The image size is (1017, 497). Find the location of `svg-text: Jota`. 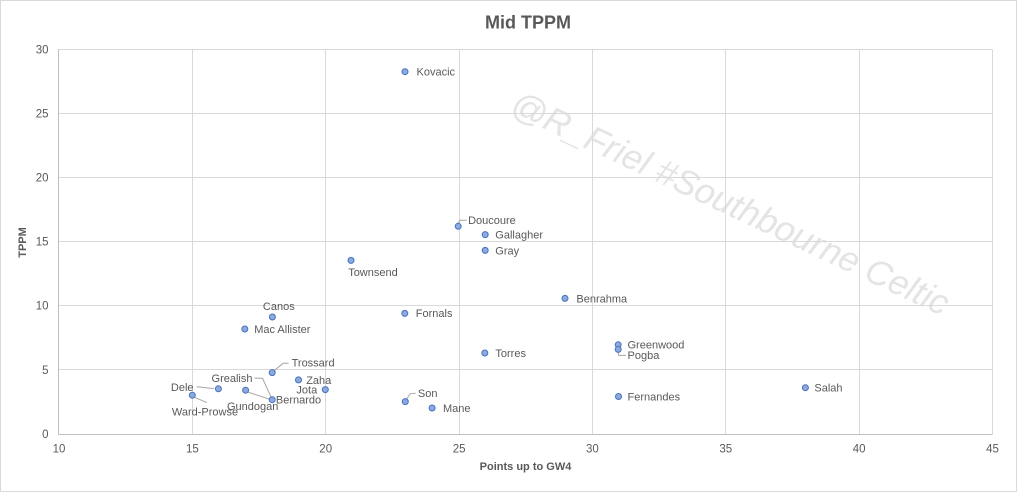

svg-text: Jota is located at coordinates (307, 391).